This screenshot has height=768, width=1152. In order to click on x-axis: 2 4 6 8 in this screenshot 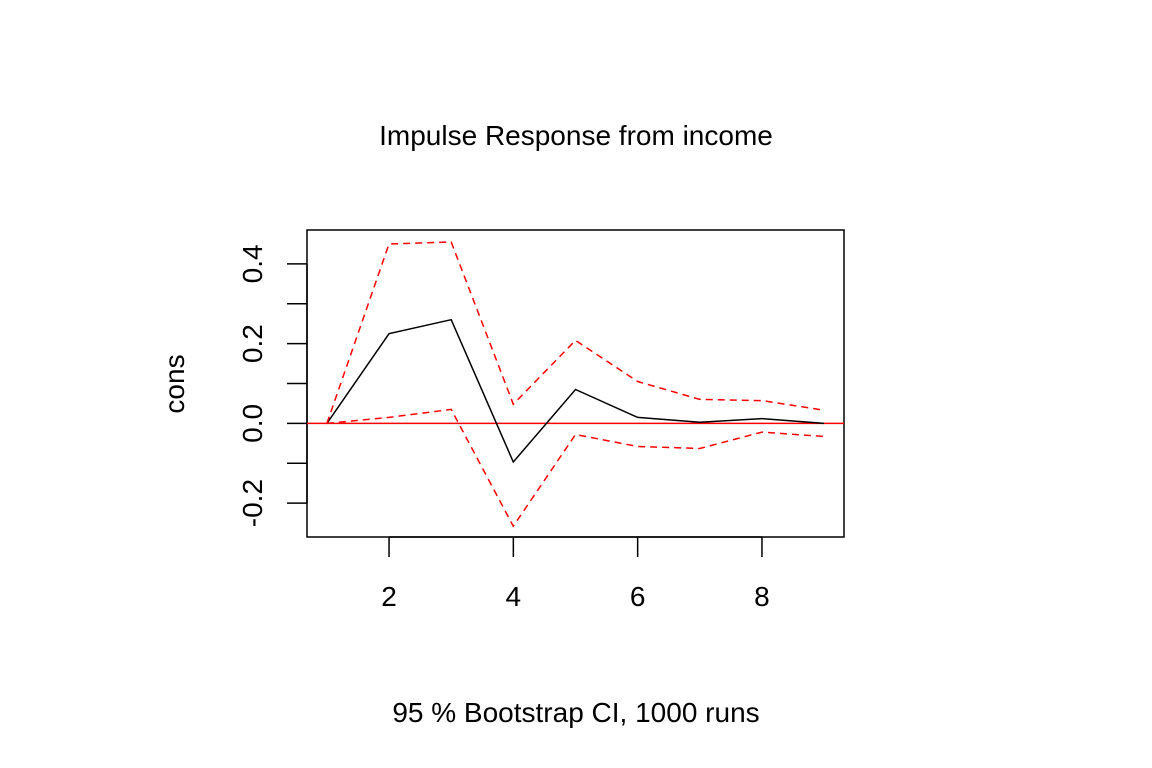, I will do `click(575, 574)`.